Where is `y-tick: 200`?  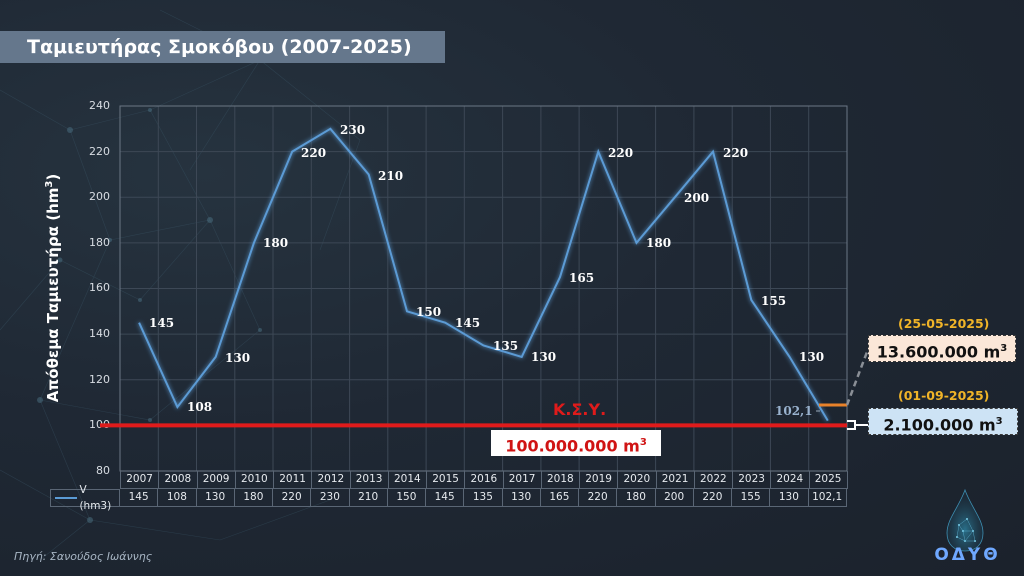 y-tick: 200 is located at coordinates (99, 196).